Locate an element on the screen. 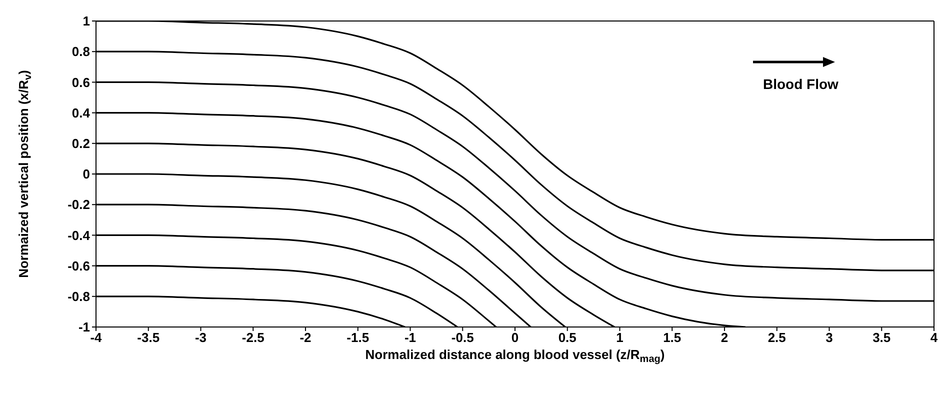 The height and width of the screenshot is (407, 943). x-tick-label: 0.5 is located at coordinates (567, 338).